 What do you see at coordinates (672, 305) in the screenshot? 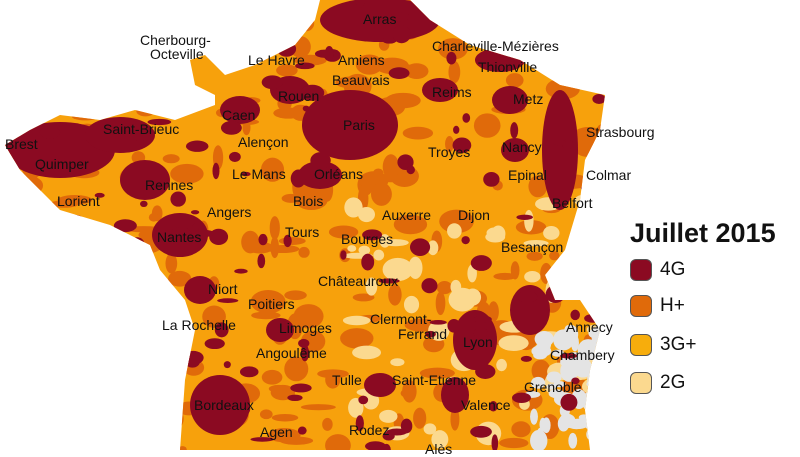
I see `legend-label: H+` at bounding box center [672, 305].